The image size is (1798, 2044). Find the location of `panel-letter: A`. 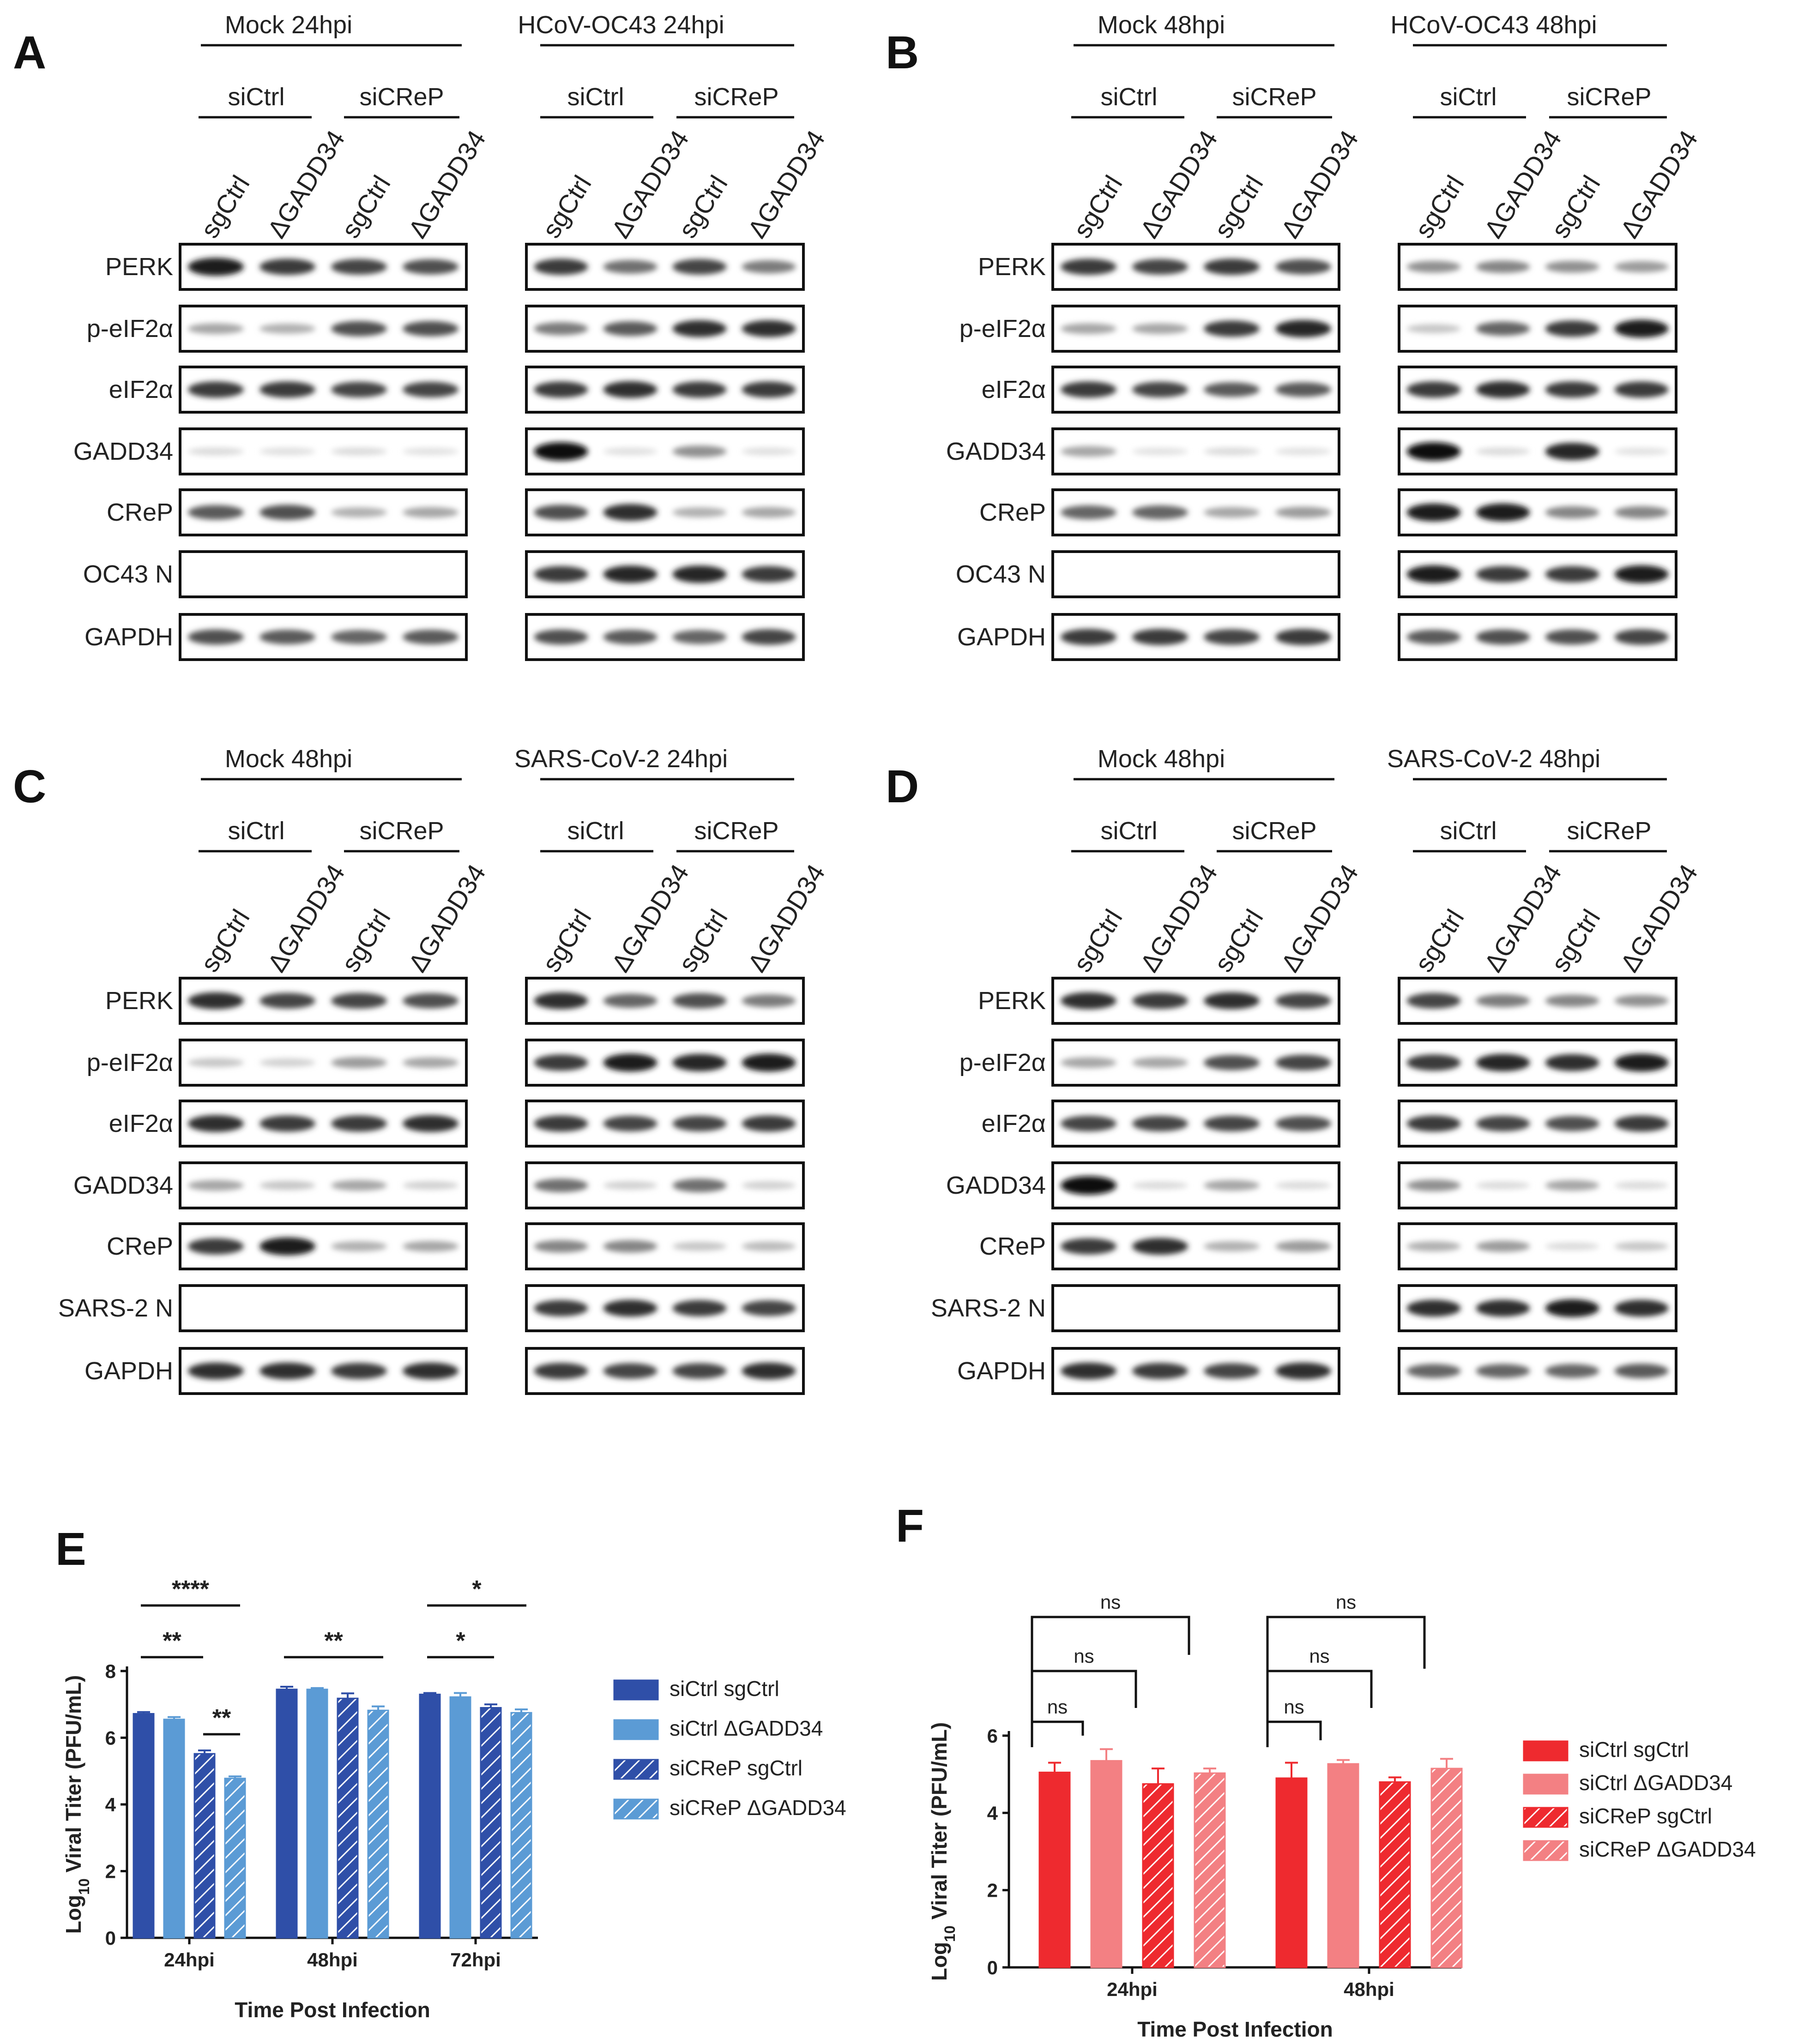

panel-letter: A is located at coordinates (30, 52).